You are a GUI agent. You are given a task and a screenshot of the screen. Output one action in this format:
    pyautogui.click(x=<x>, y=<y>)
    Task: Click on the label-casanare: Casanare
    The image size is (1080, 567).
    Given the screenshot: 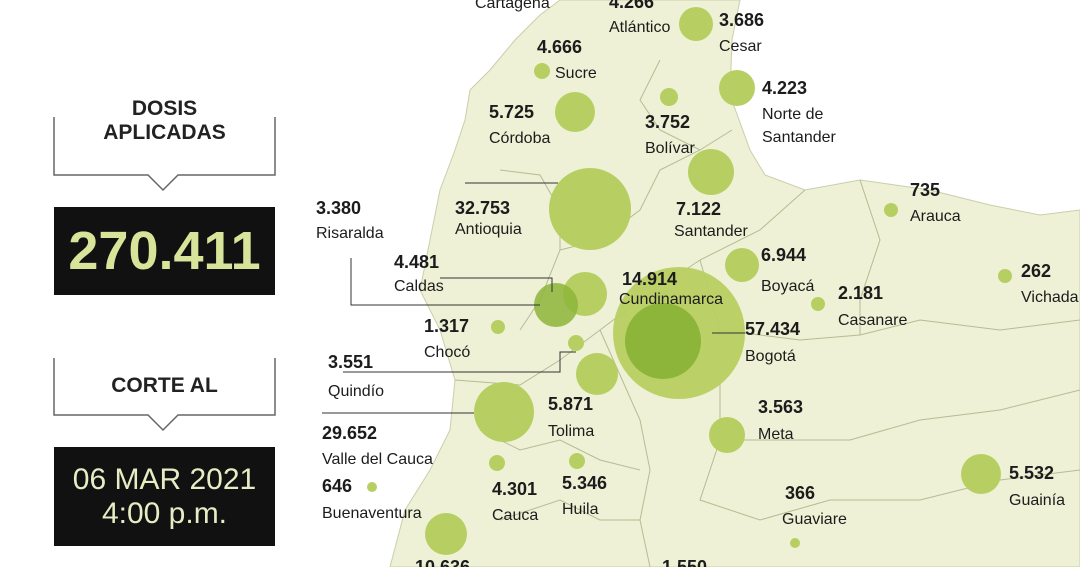 What is the action you would take?
    pyautogui.click(x=872, y=320)
    